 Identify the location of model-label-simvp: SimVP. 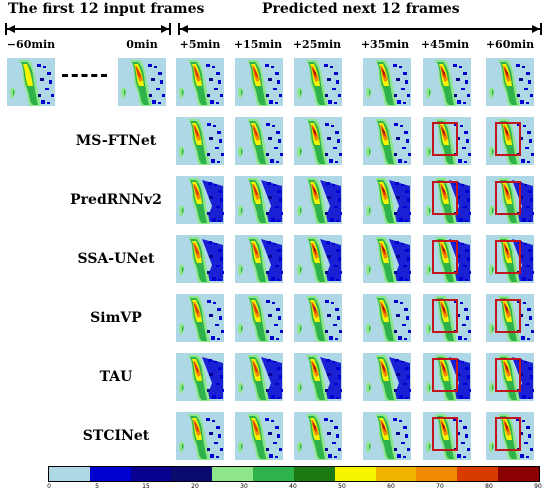
(116, 318).